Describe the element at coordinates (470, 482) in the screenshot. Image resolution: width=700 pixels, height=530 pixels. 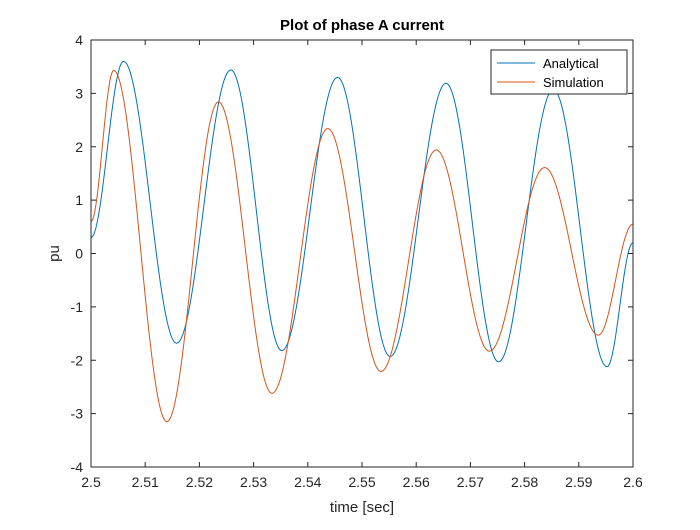
I see `x-tick-label: 2.57` at that location.